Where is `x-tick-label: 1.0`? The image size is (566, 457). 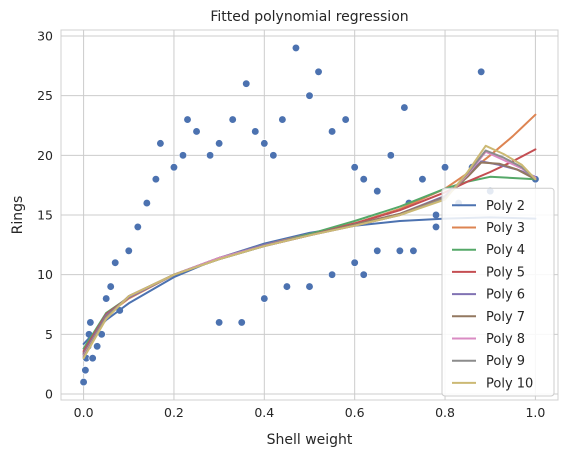 x-tick-label: 1.0 is located at coordinates (535, 412).